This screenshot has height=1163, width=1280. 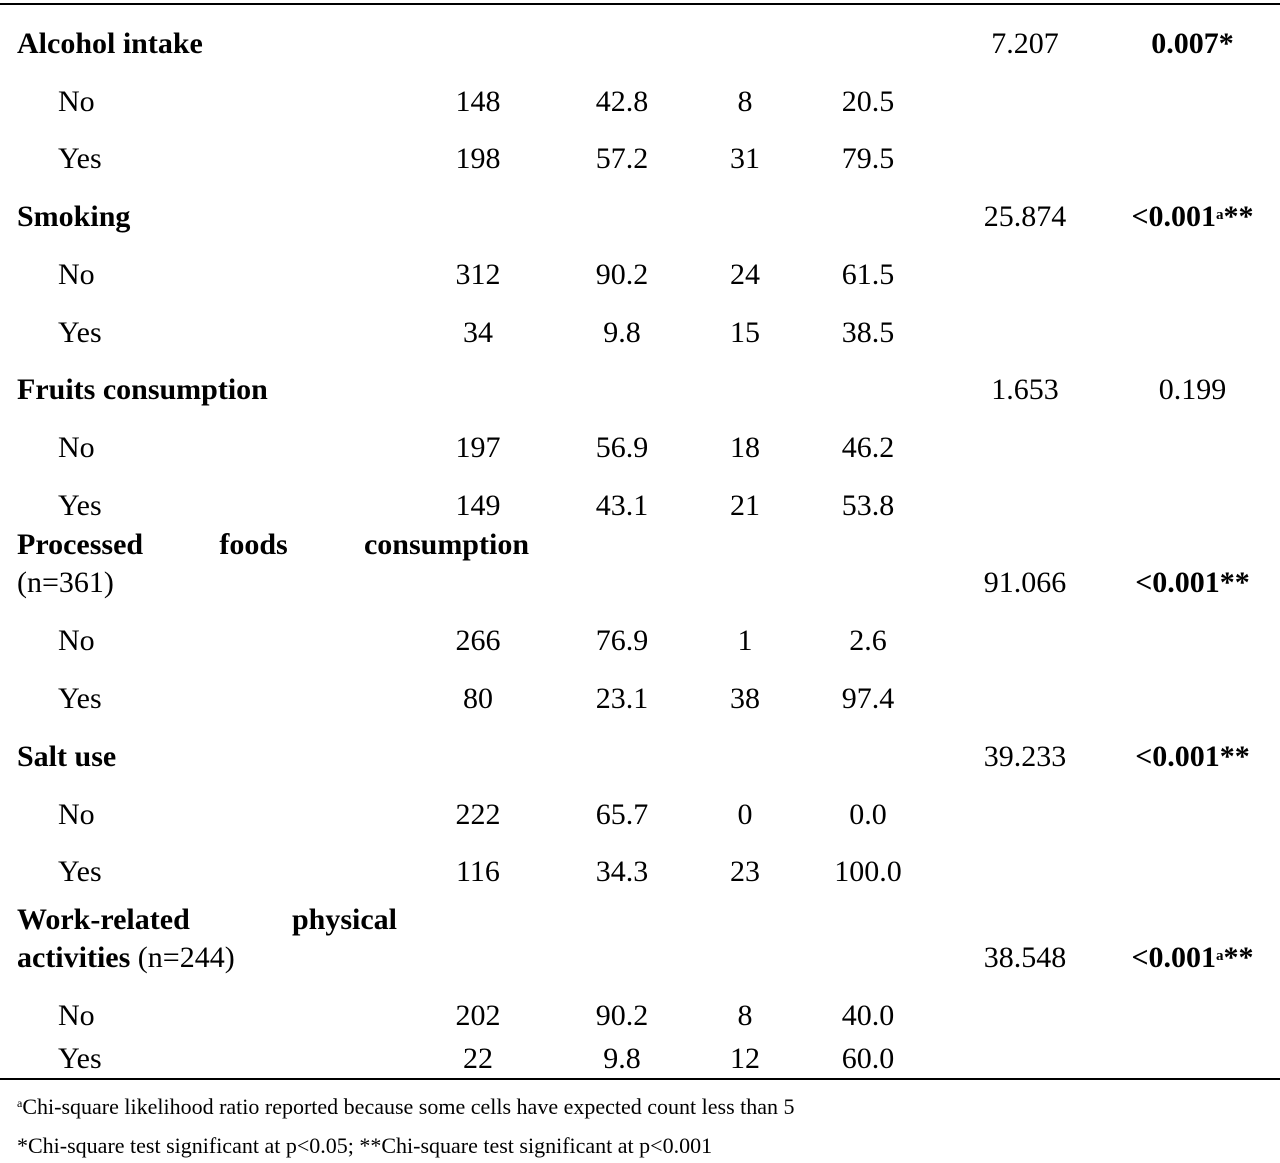 What do you see at coordinates (622, 814) in the screenshot?
I see `table-cell: 65.7` at bounding box center [622, 814].